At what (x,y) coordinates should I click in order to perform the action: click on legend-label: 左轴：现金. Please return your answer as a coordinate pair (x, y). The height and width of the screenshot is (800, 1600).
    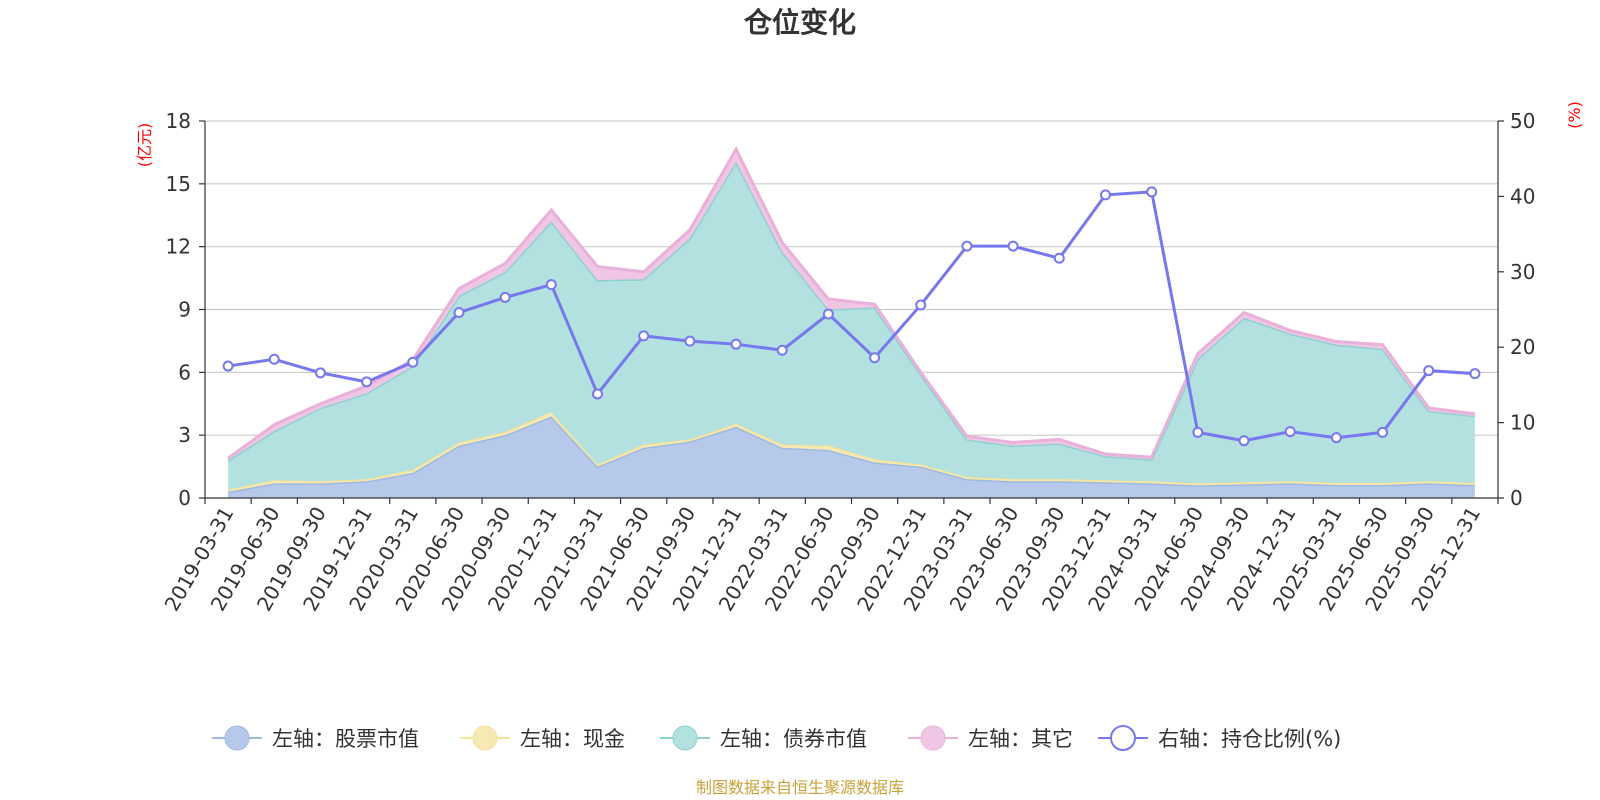
    Looking at the image, I should click on (572, 739).